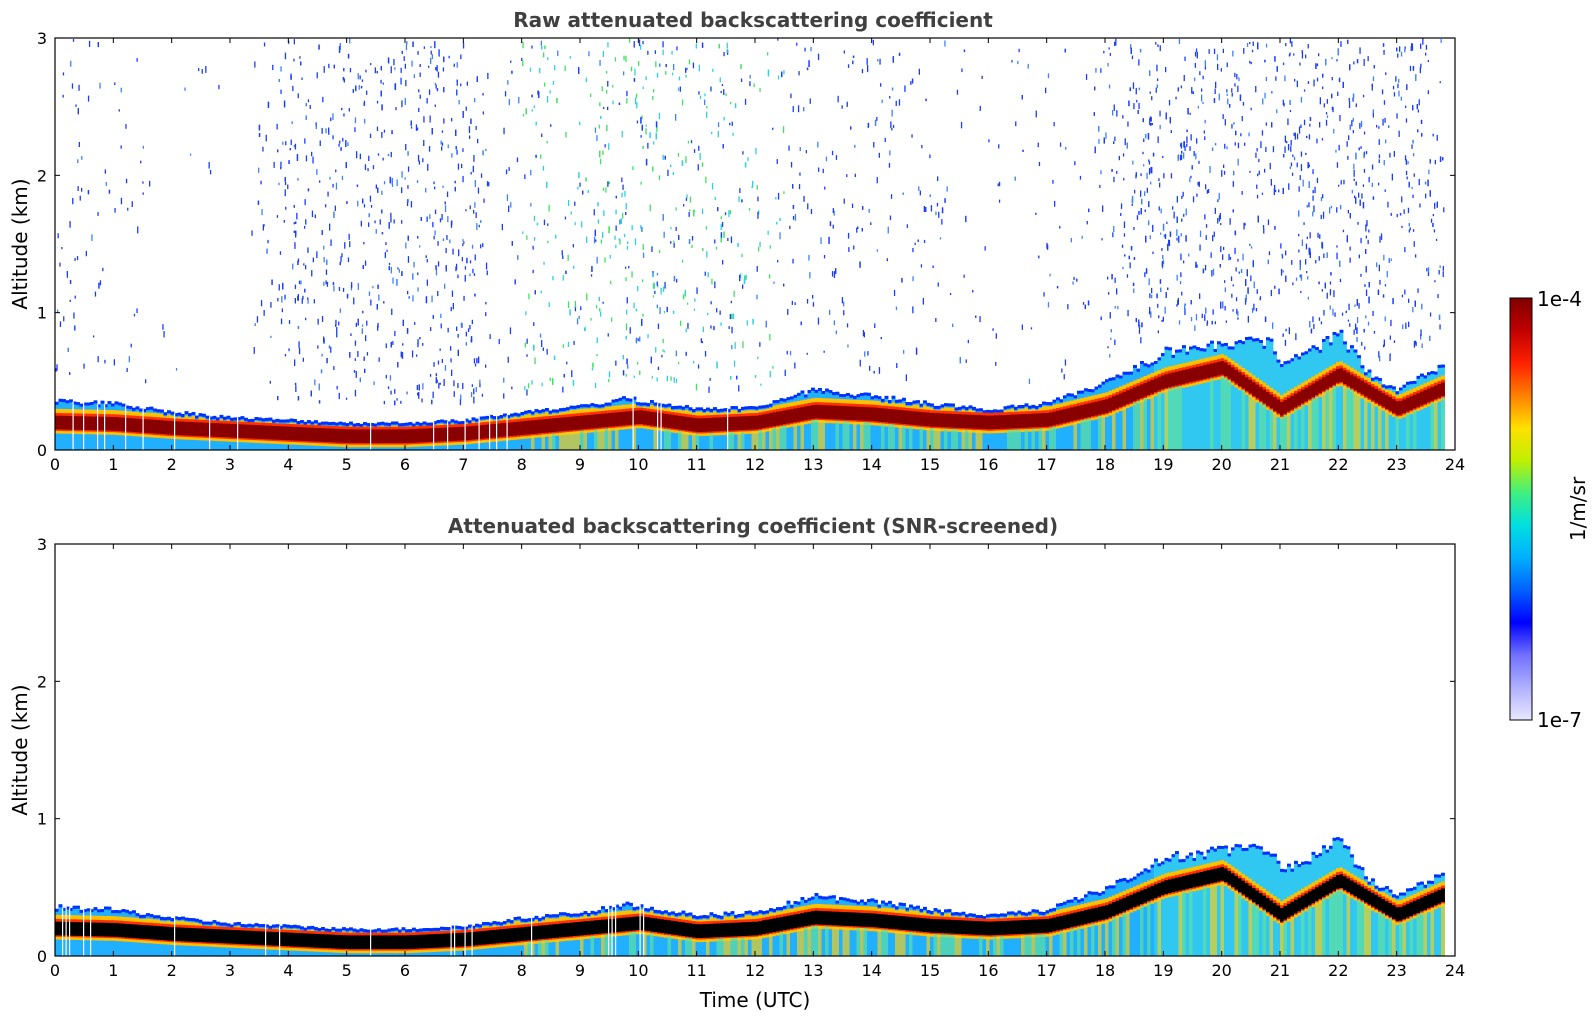 This screenshot has height=1020, width=1595. What do you see at coordinates (20, 243) in the screenshot?
I see `panel-raw-ylabel: Altitude (km)` at bounding box center [20, 243].